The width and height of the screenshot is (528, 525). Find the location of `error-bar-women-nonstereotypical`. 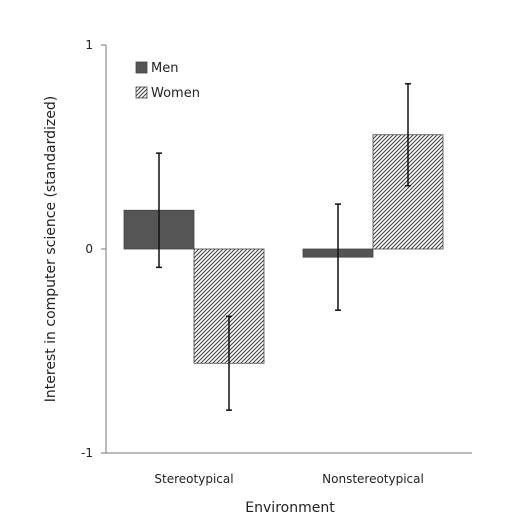

error-bar-women-nonstereotypical is located at coordinates (408, 135).